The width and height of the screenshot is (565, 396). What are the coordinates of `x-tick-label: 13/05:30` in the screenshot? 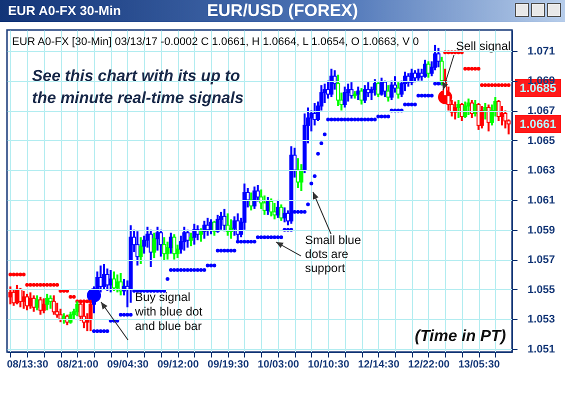 It's located at (479, 364).